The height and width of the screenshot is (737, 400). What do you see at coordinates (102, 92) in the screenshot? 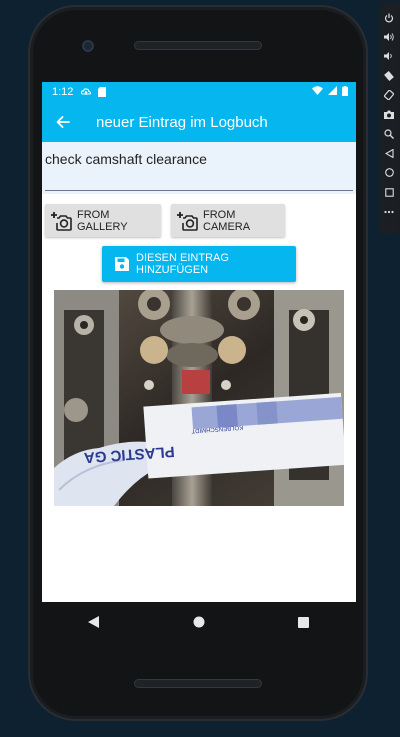
I see `sd-card-icon` at bounding box center [102, 92].